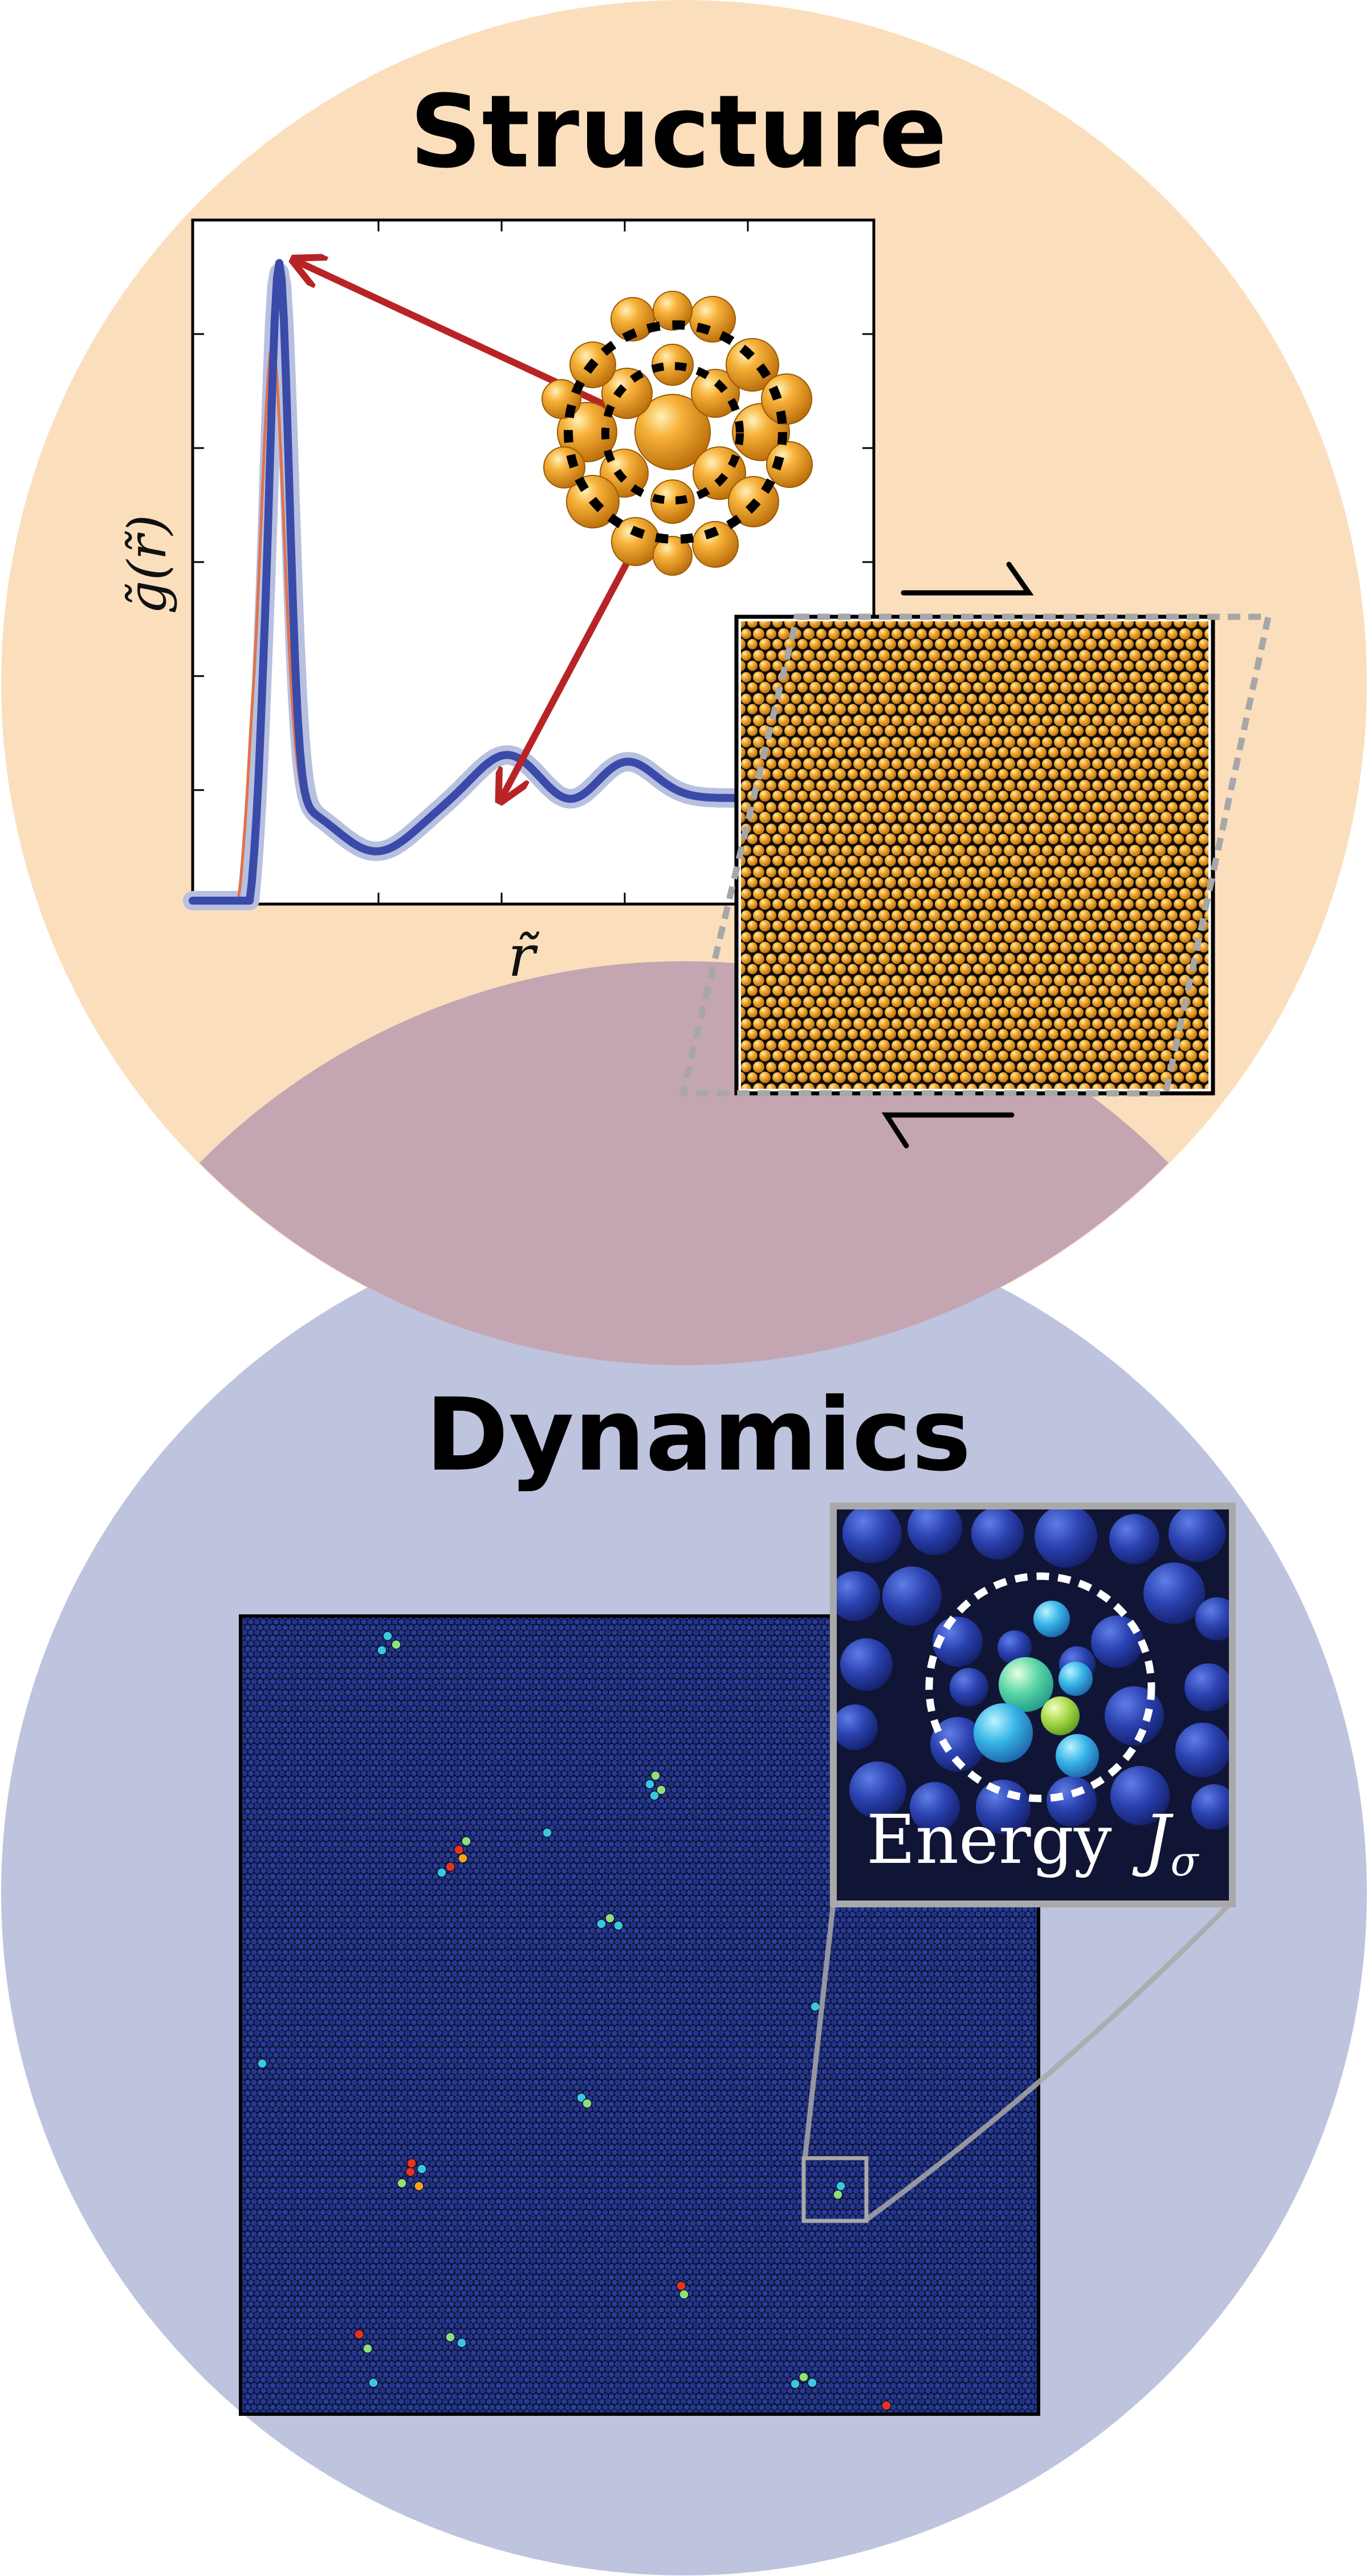 This screenshot has height=2576, width=1368. I want to click on dynamics-title: Dynamics, so click(698, 1435).